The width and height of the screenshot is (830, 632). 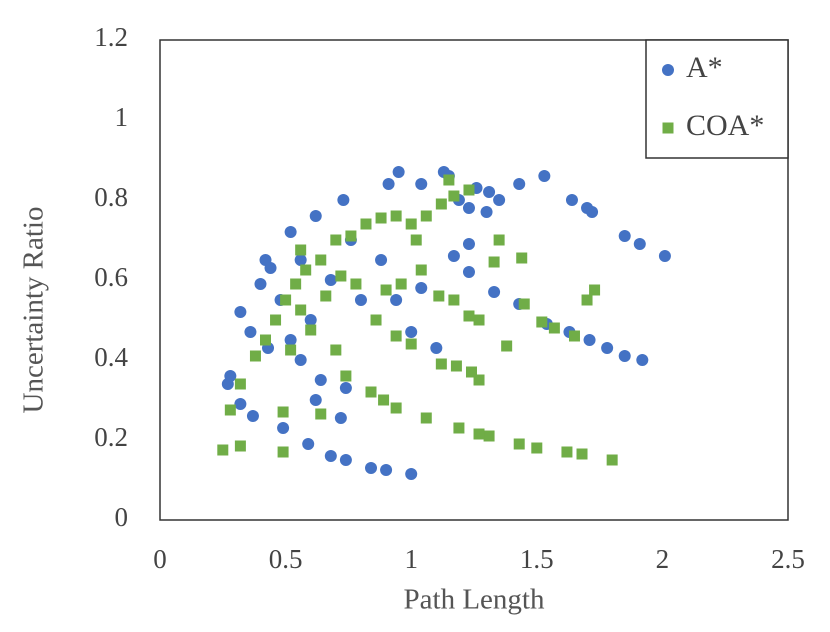 I want to click on x-tick-label: 1.5, so click(x=537, y=559).